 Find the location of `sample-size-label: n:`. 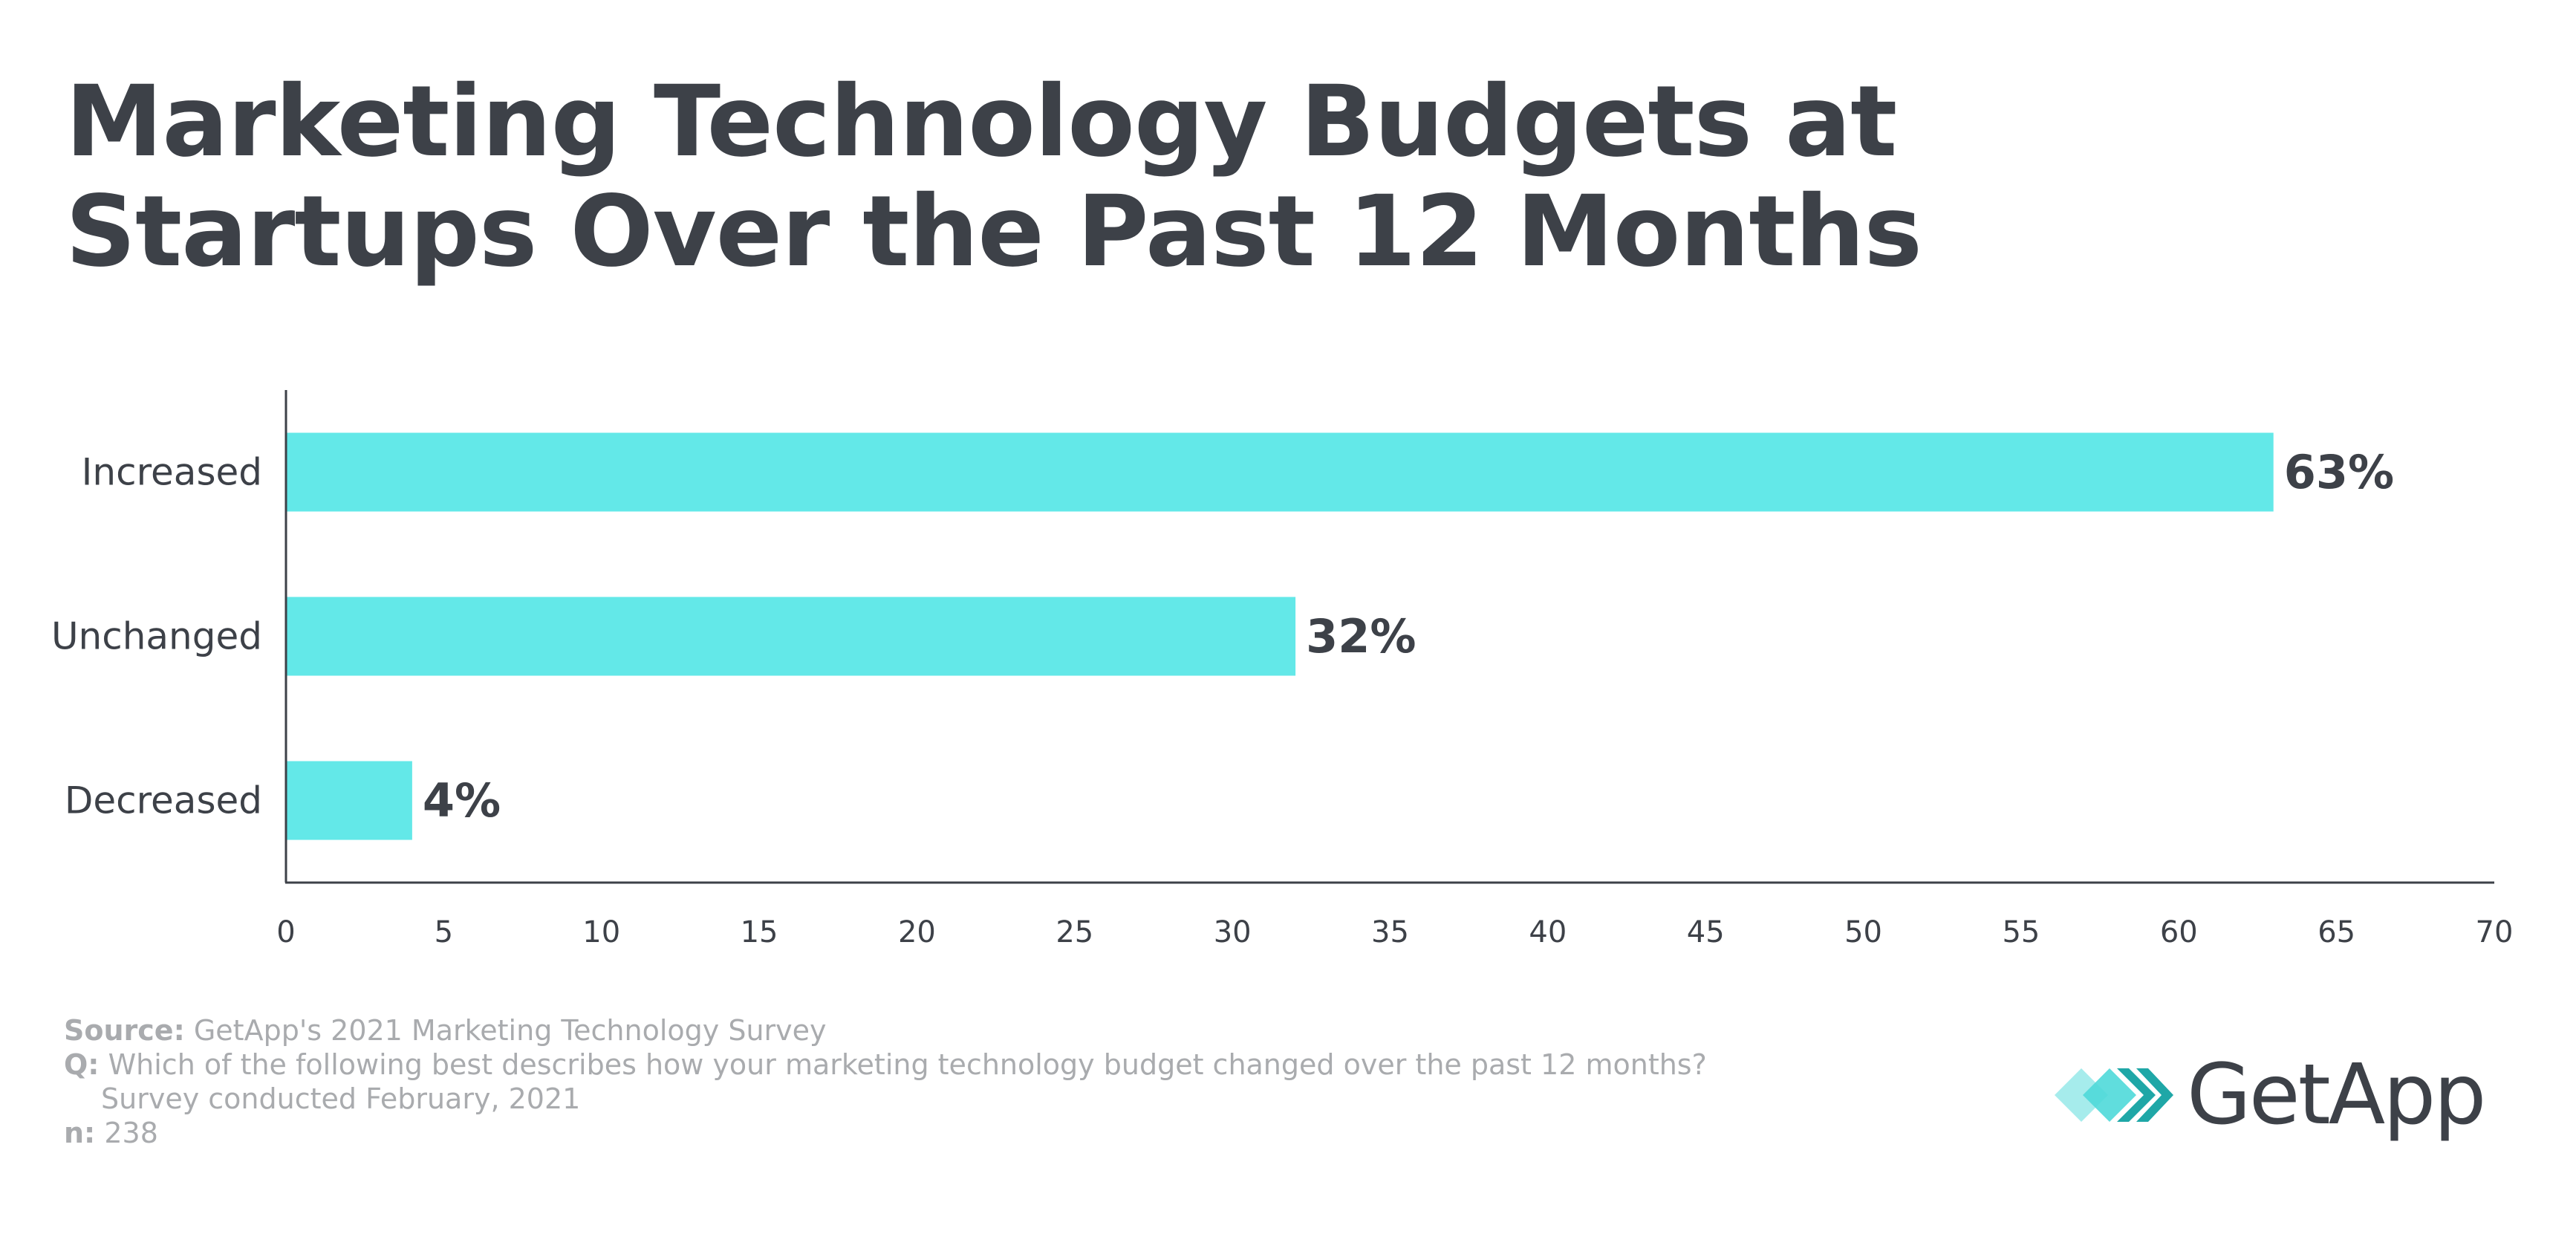

sample-size-label: n: is located at coordinates (80, 1133).